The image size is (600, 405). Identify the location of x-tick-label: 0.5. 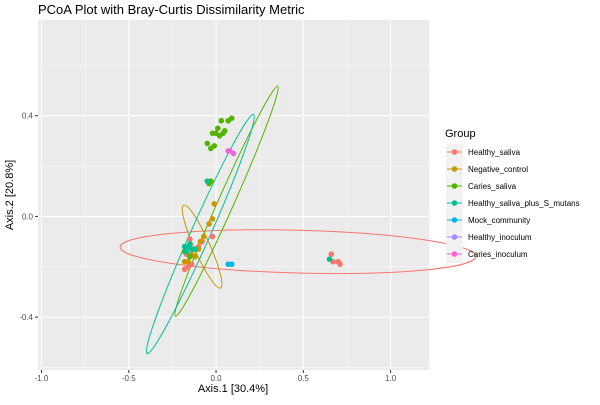
(304, 378).